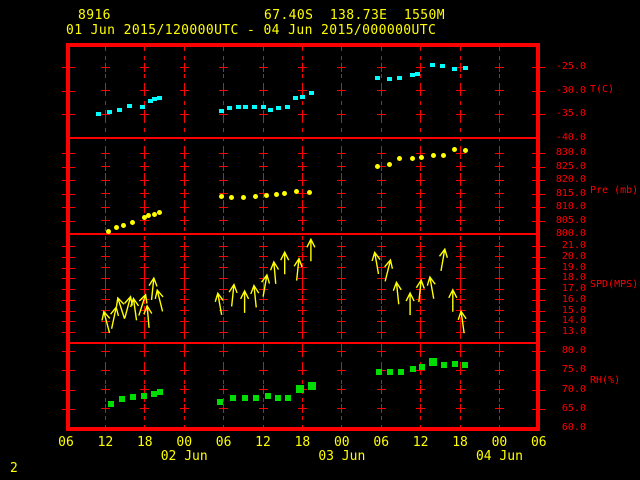 The image size is (640, 480). I want to click on y-axis-tick-label: 825.0, so click(570, 166).